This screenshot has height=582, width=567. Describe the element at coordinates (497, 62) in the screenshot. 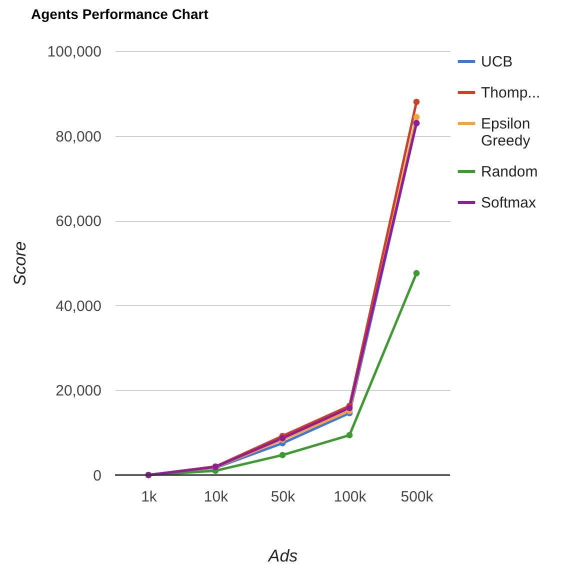

I see `legend-label: UCB` at that location.